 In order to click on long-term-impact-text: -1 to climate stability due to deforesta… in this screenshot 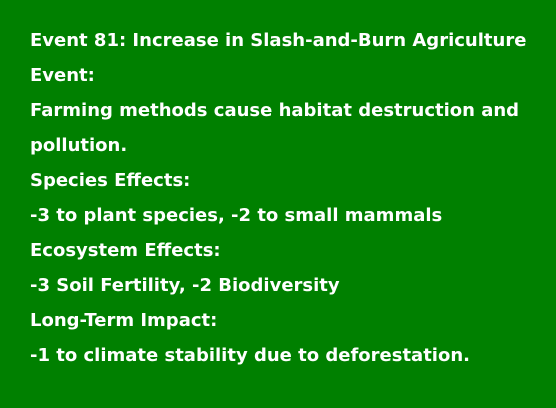, I will do `click(250, 355)`.